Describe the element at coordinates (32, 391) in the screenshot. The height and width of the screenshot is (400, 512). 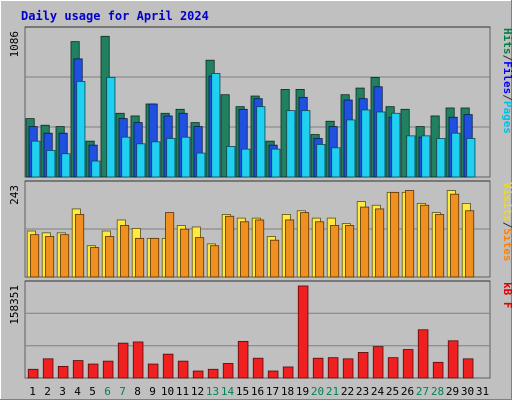
I see `x-tick-label-day-1: 1` at that location.